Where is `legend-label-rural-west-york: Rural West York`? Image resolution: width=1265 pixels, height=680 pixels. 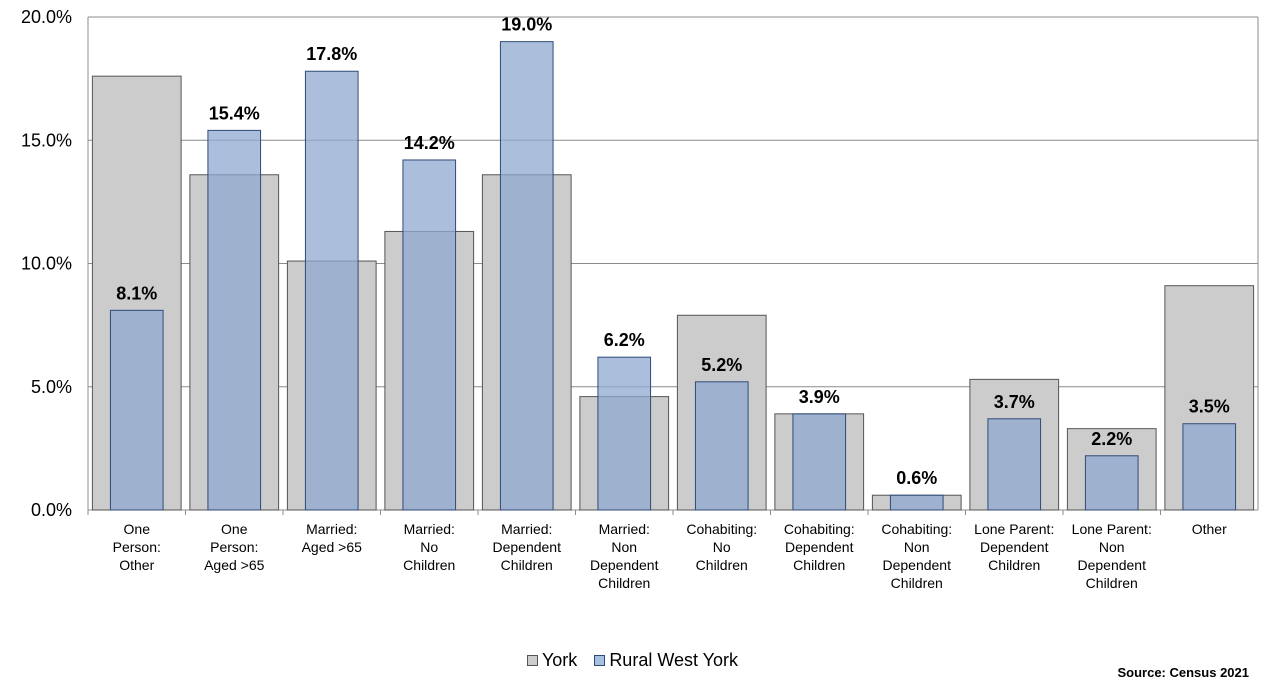 legend-label-rural-west-york: Rural West York is located at coordinates (674, 660).